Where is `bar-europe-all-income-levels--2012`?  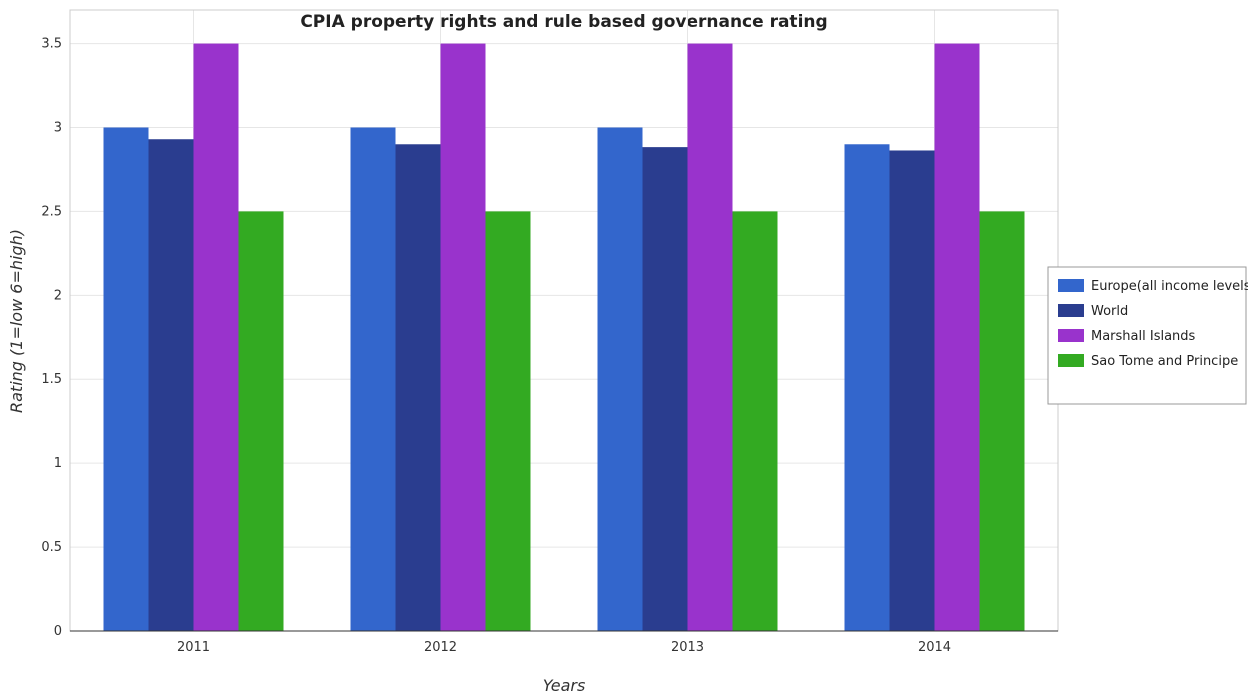 bar-europe-all-income-levels--2012 is located at coordinates (373, 379).